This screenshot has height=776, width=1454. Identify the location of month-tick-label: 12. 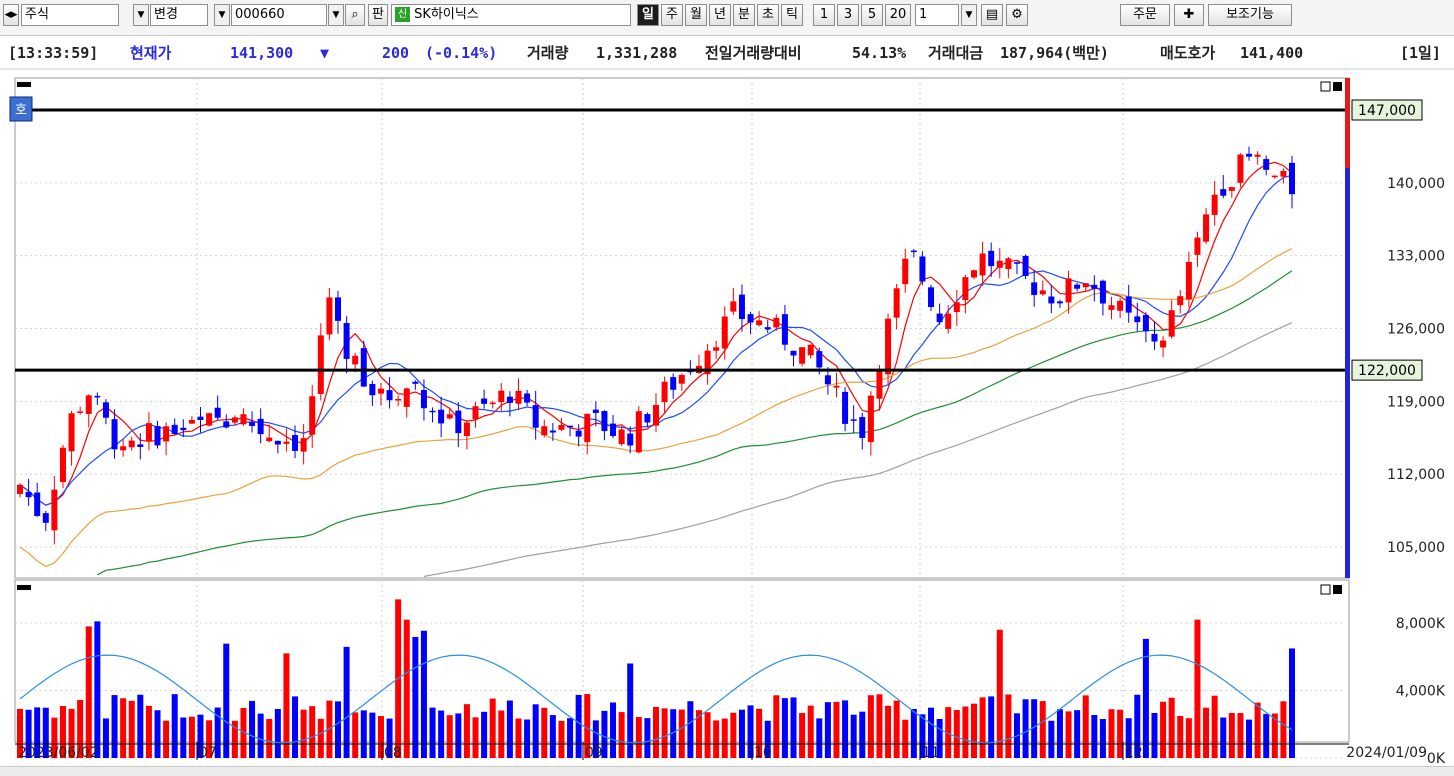
(1134, 753).